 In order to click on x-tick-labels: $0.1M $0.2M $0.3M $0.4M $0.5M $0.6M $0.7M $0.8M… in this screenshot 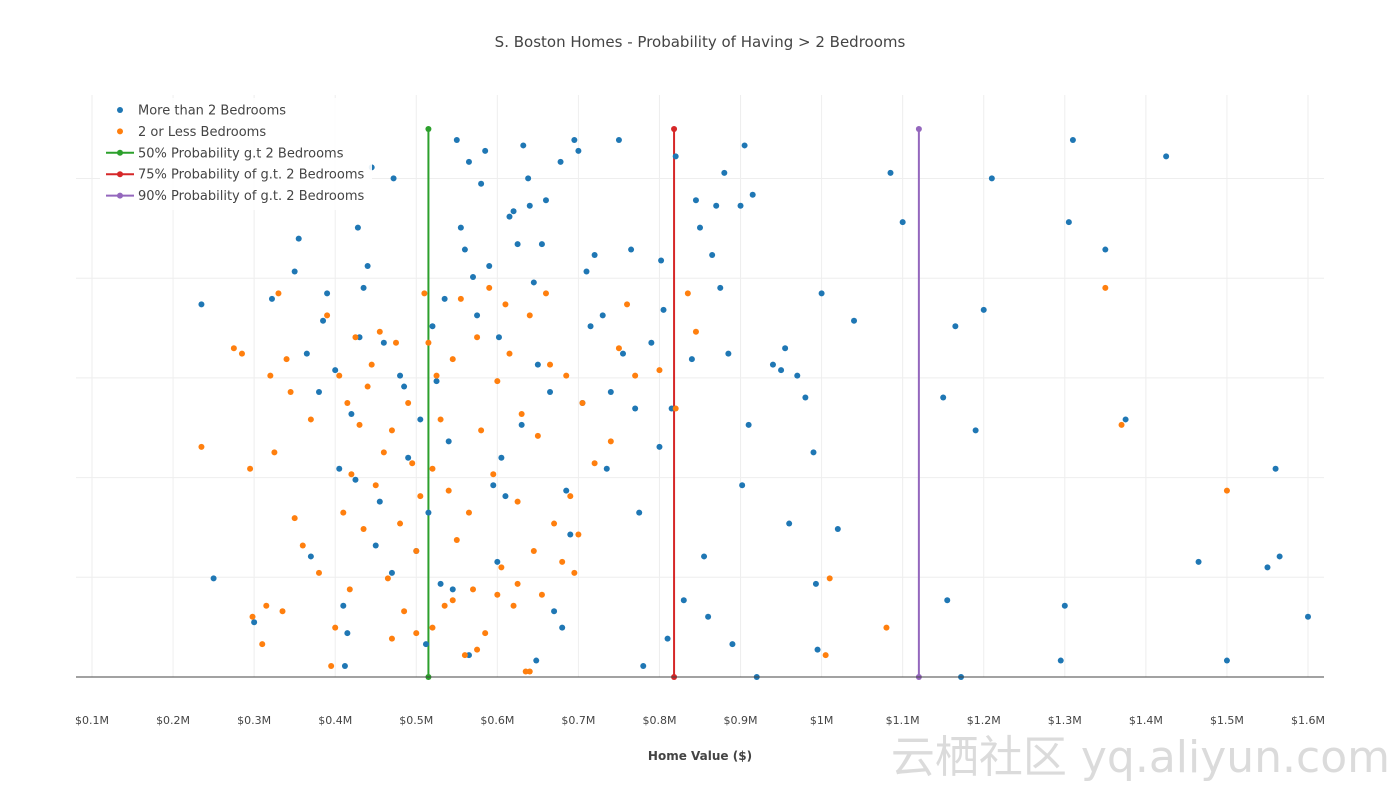, I will do `click(700, 720)`.